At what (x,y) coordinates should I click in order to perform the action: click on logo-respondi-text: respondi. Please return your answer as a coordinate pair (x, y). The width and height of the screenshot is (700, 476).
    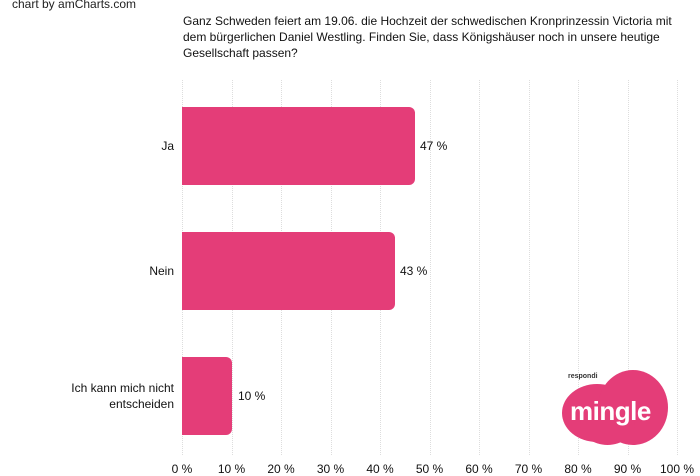
    Looking at the image, I should click on (583, 376).